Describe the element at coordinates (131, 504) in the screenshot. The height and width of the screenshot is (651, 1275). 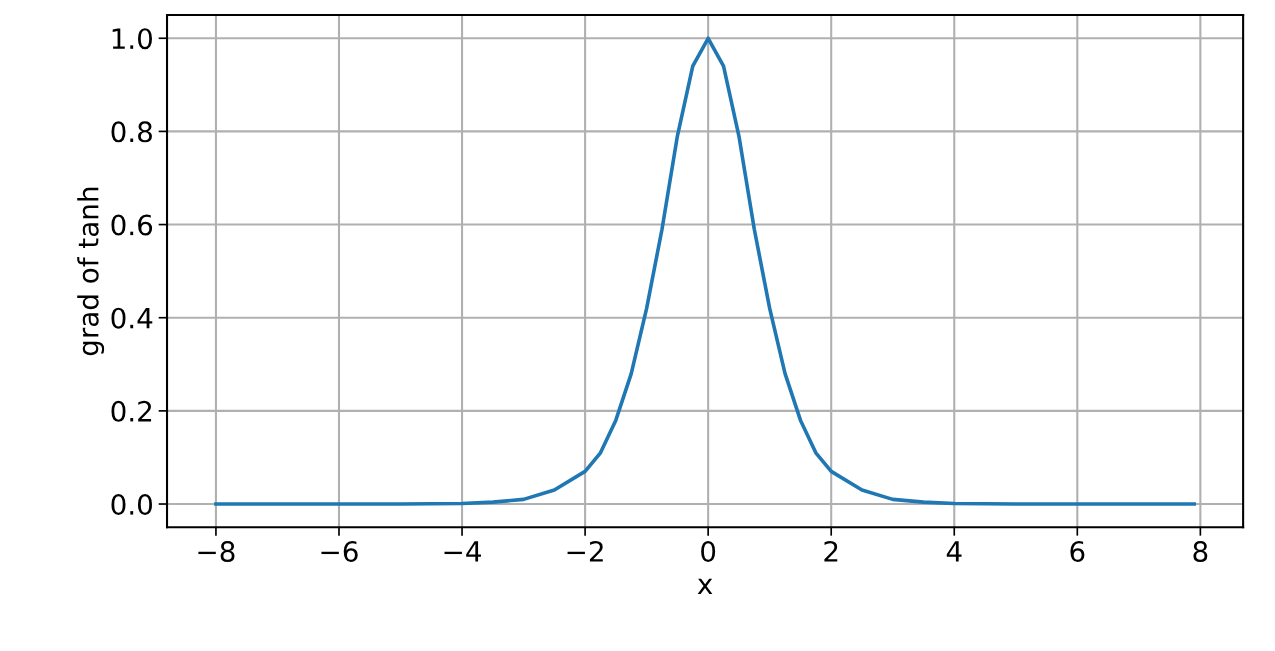
I see `y-tick-label: 0.0` at that location.